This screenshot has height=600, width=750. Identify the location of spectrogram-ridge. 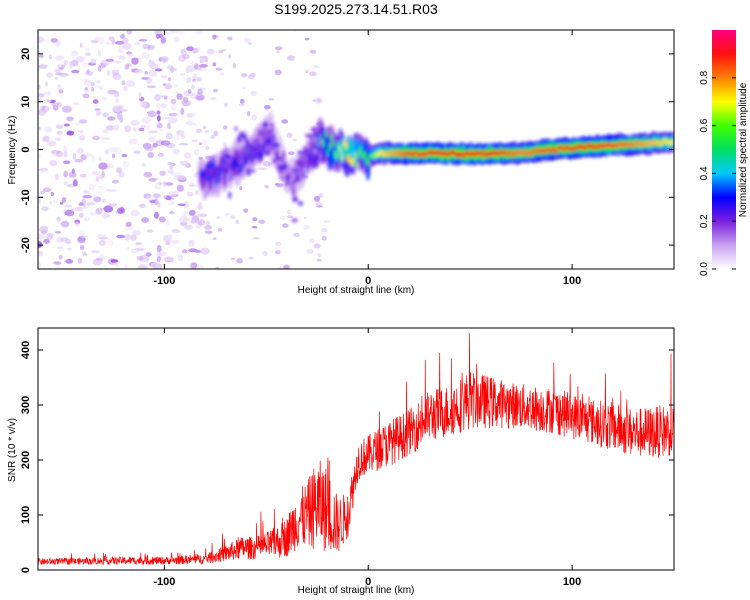
(435, 160).